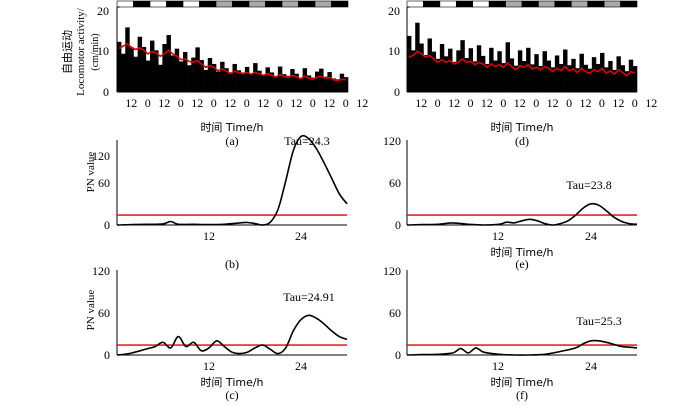 The height and width of the screenshot is (406, 700). What do you see at coordinates (309, 297) in the screenshot?
I see `tau-label-c: Tau=24.91` at bounding box center [309, 297].